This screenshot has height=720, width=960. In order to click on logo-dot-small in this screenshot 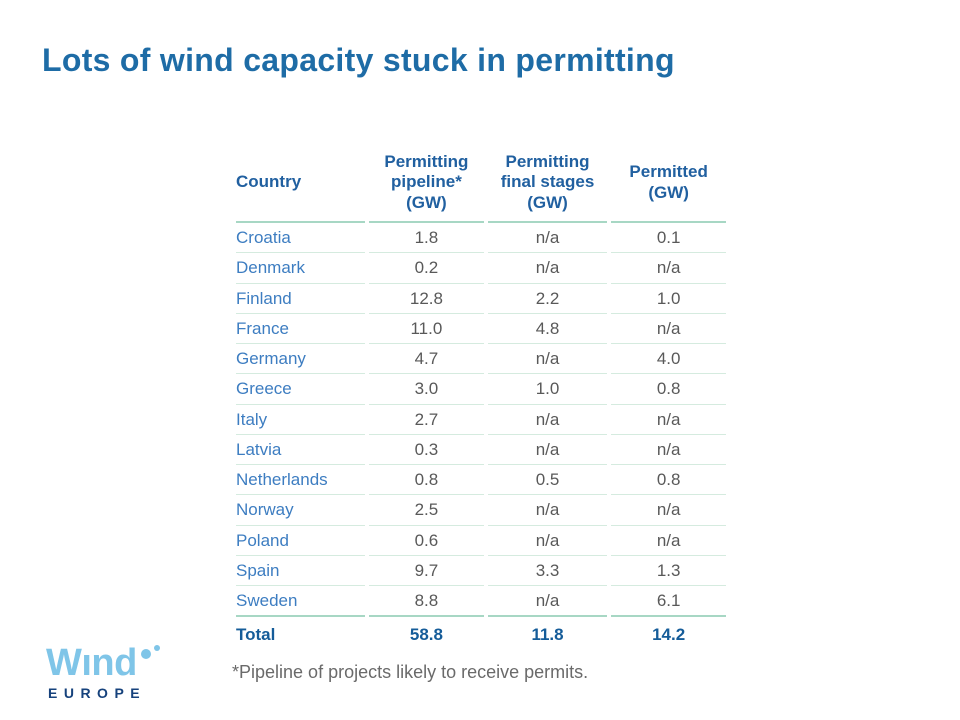, I will do `click(156, 648)`.